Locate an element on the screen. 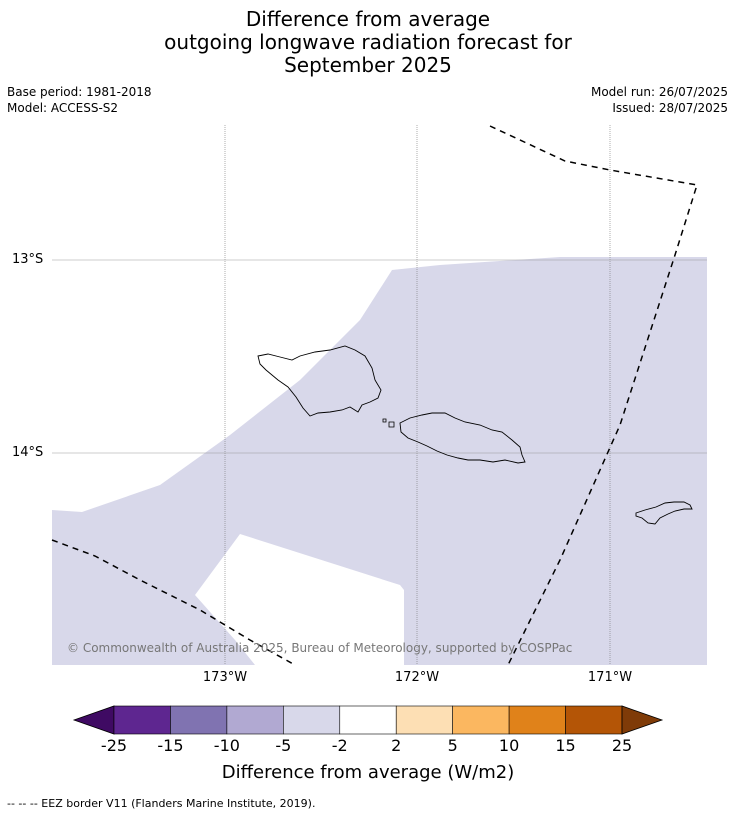  lon-label-172w: 172°W is located at coordinates (417, 677).